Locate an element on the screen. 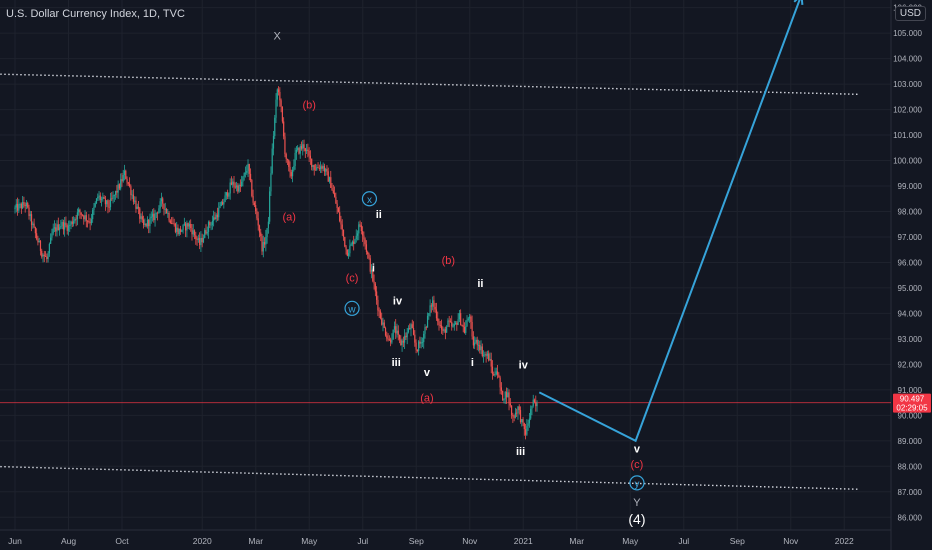  currency-button: USD is located at coordinates (910, 13).